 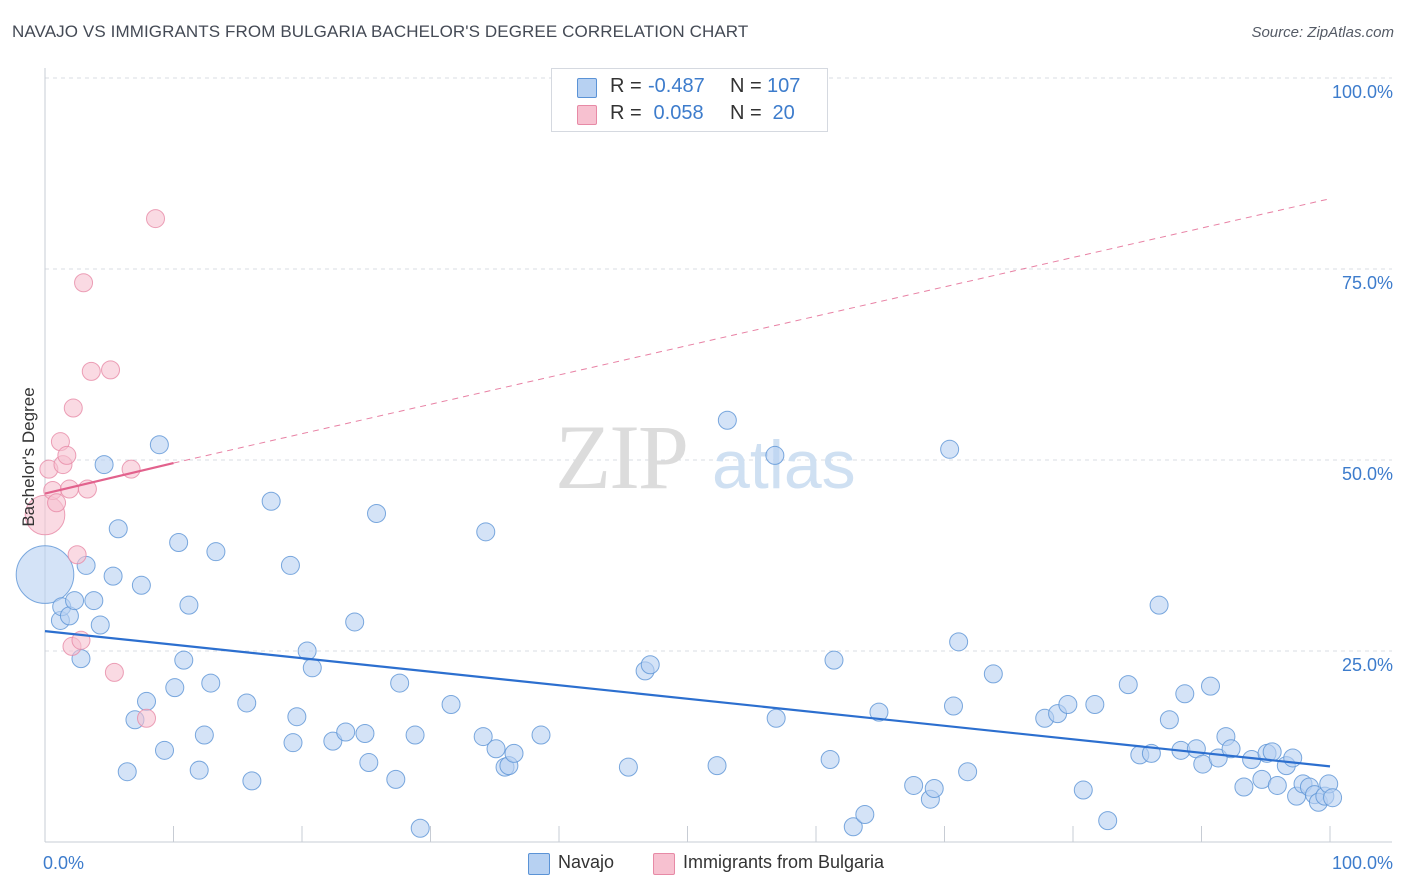 What do you see at coordinates (1367, 474) in the screenshot?
I see `y-tick-label: 50.0%` at bounding box center [1367, 474].